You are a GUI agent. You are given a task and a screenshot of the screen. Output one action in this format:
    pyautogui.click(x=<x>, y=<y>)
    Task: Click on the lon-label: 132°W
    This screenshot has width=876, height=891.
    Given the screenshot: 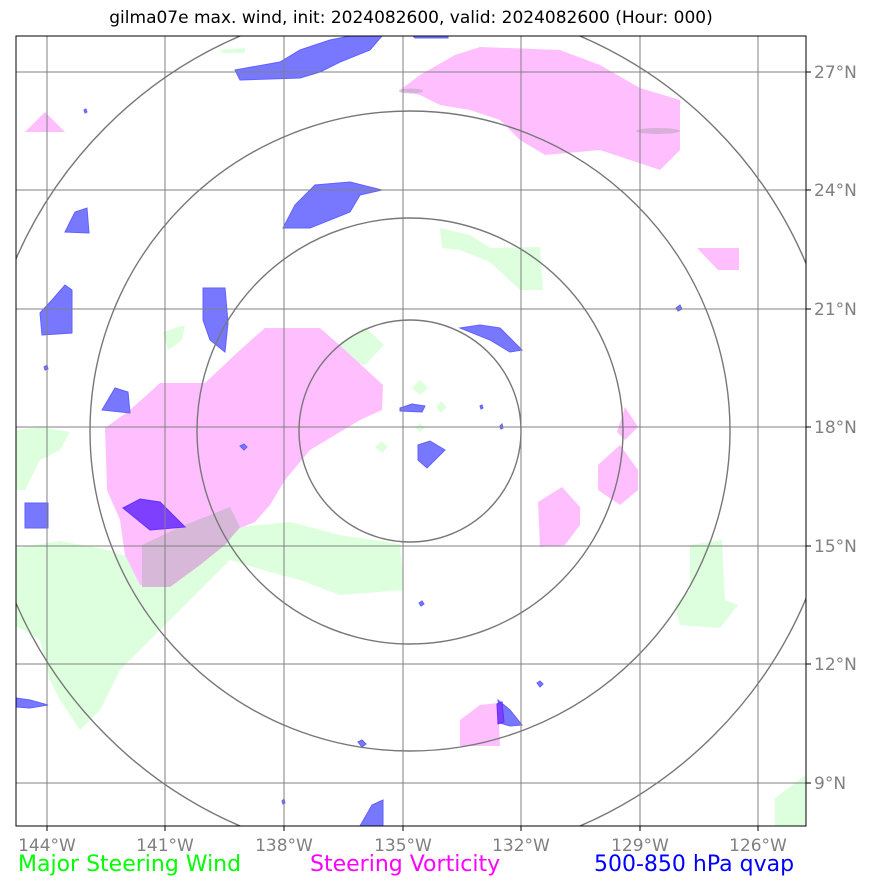 What is the action you would take?
    pyautogui.click(x=521, y=846)
    